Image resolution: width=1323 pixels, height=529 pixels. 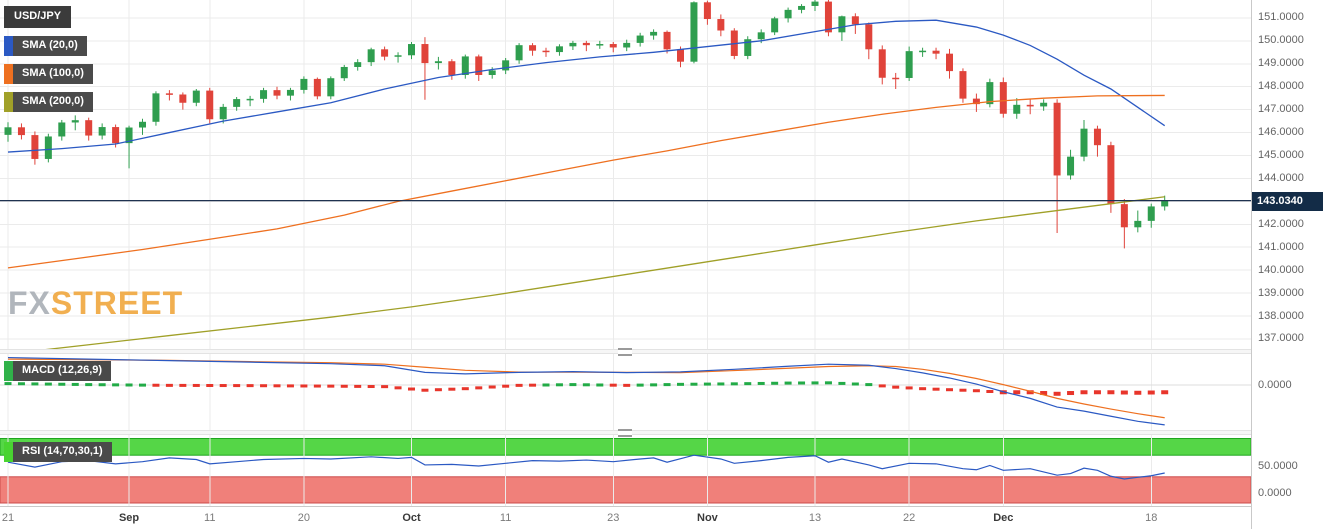 I want to click on rsi-oversold-band, so click(x=625, y=490).